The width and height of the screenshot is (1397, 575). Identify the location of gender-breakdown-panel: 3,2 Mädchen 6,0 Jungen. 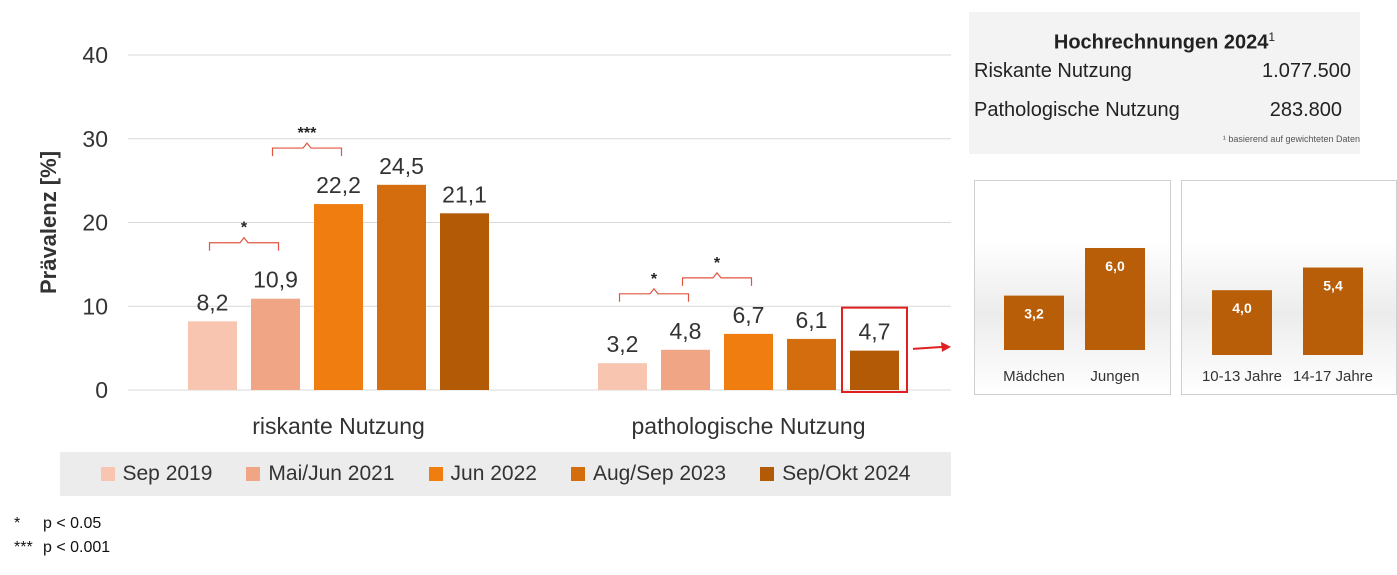
(1072, 287).